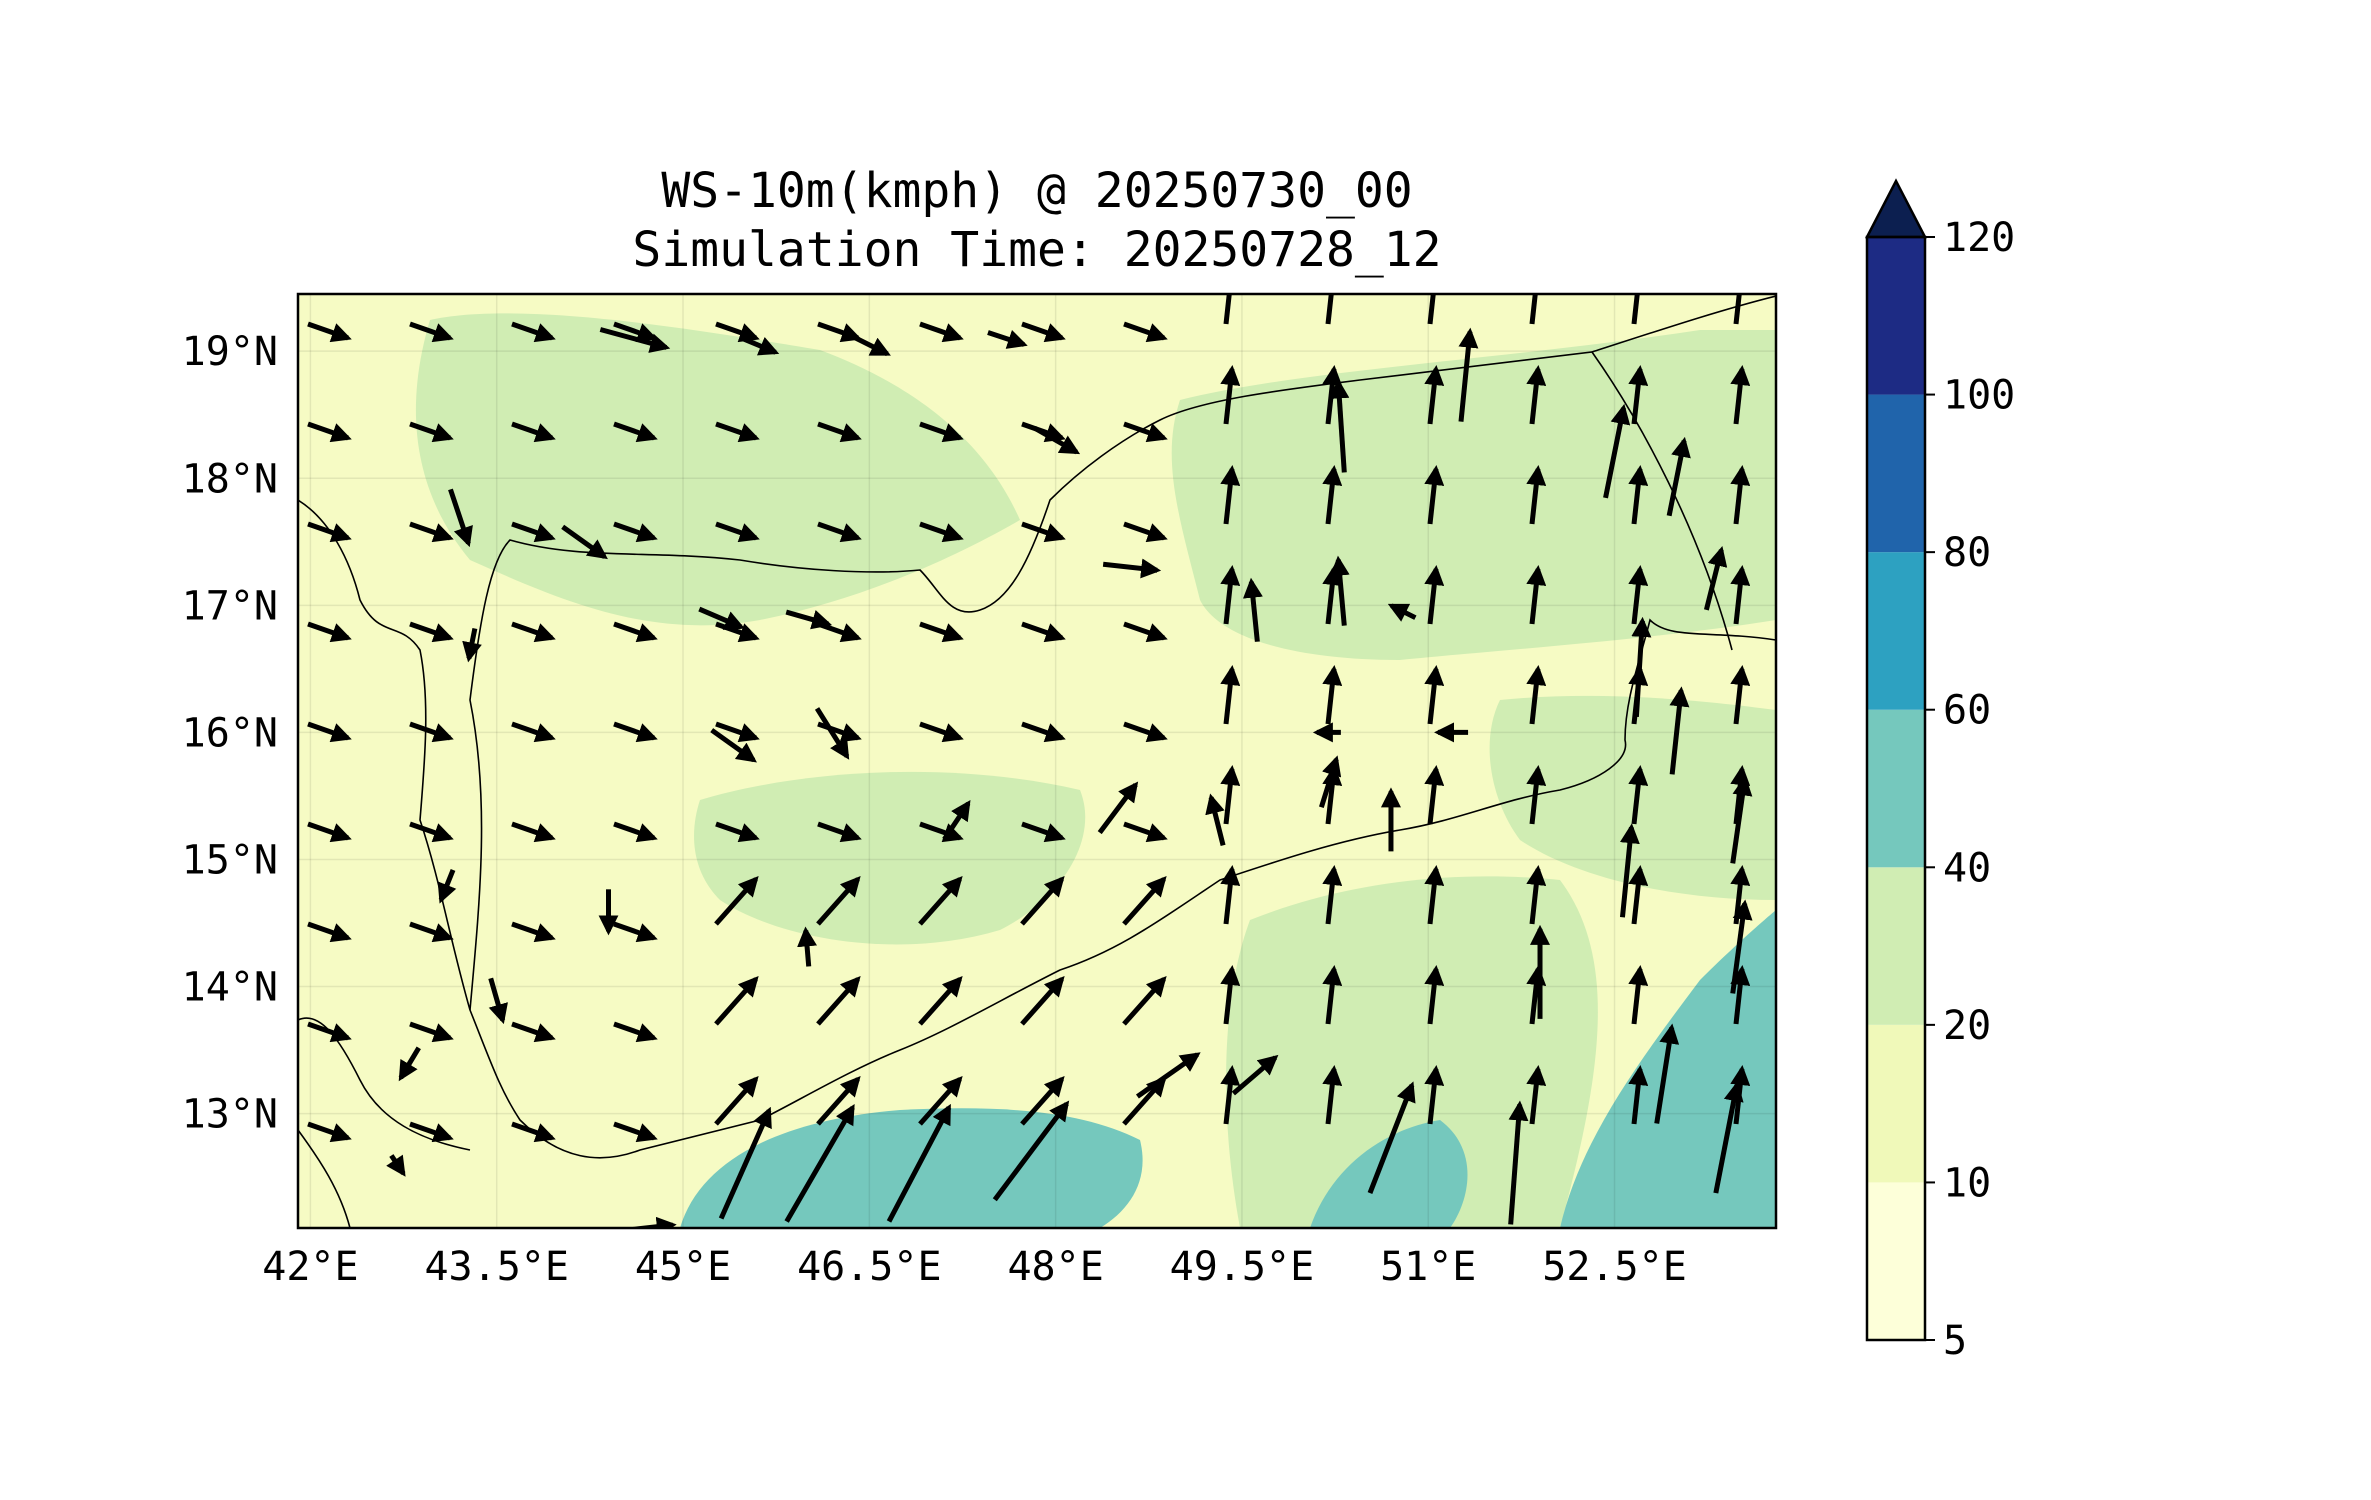  Describe the element at coordinates (974, 1267) in the screenshot. I see `longitude-axis: 42°E 43.5°E 45°E 46.5°E 48°E 49.5°E 51°E 52.5°E` at that location.